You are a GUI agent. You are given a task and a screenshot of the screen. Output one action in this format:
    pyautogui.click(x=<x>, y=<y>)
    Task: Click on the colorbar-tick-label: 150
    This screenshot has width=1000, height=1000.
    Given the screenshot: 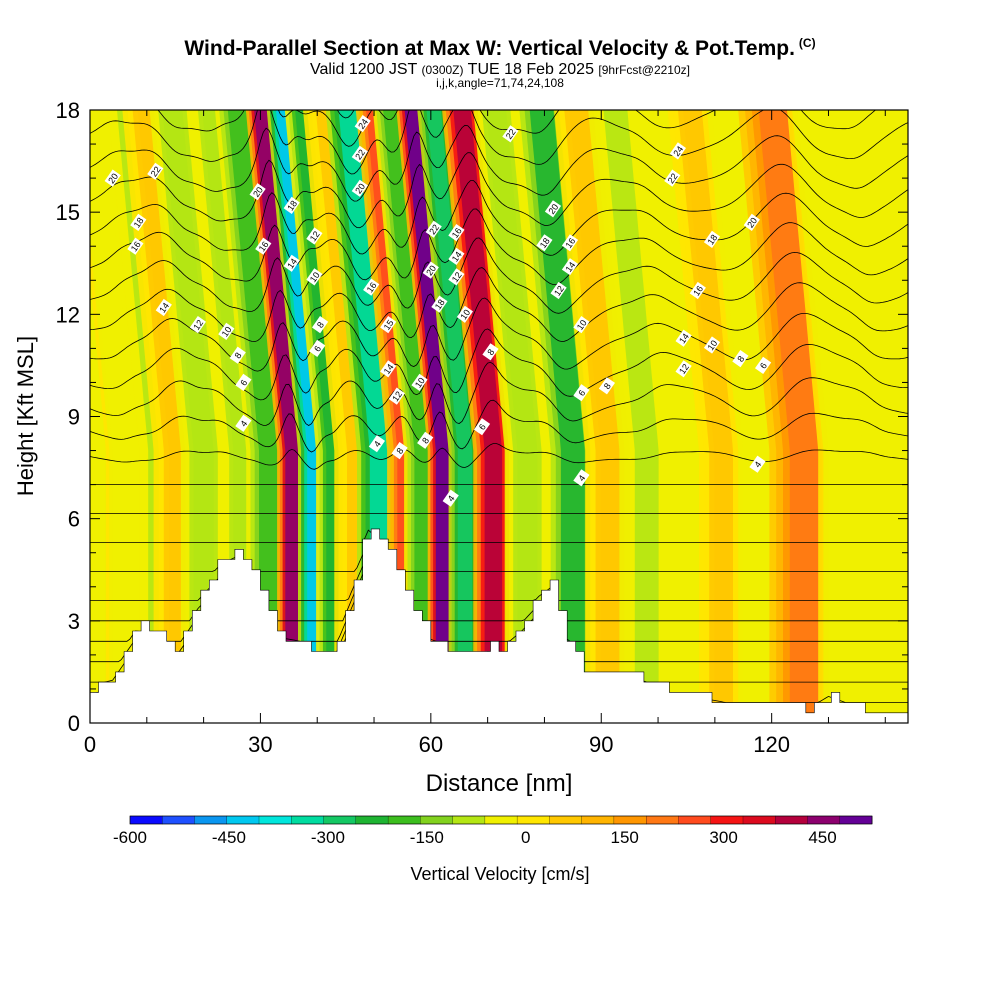 What is the action you would take?
    pyautogui.click(x=625, y=837)
    